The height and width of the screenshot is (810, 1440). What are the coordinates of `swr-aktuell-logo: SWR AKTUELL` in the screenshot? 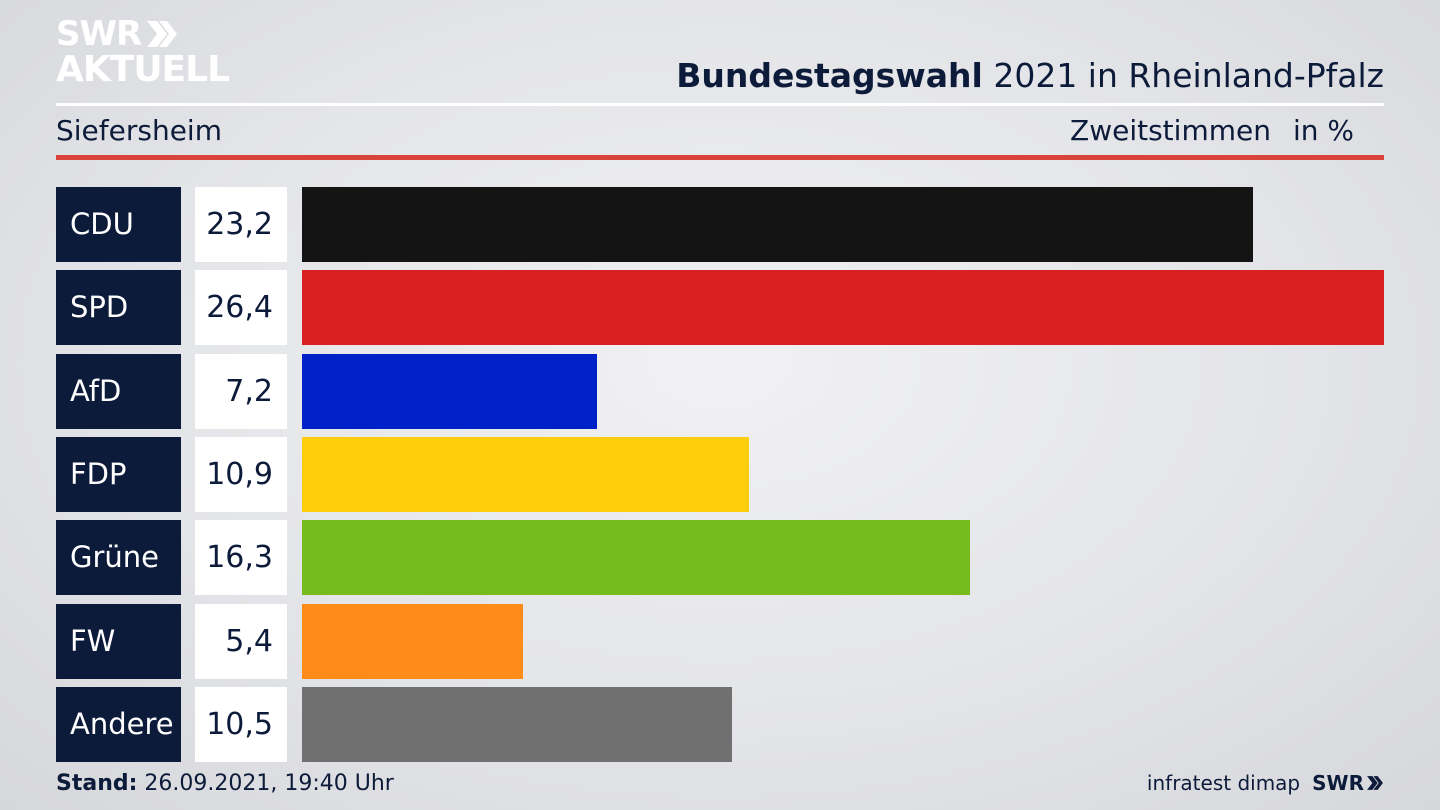 It's located at (143, 52).